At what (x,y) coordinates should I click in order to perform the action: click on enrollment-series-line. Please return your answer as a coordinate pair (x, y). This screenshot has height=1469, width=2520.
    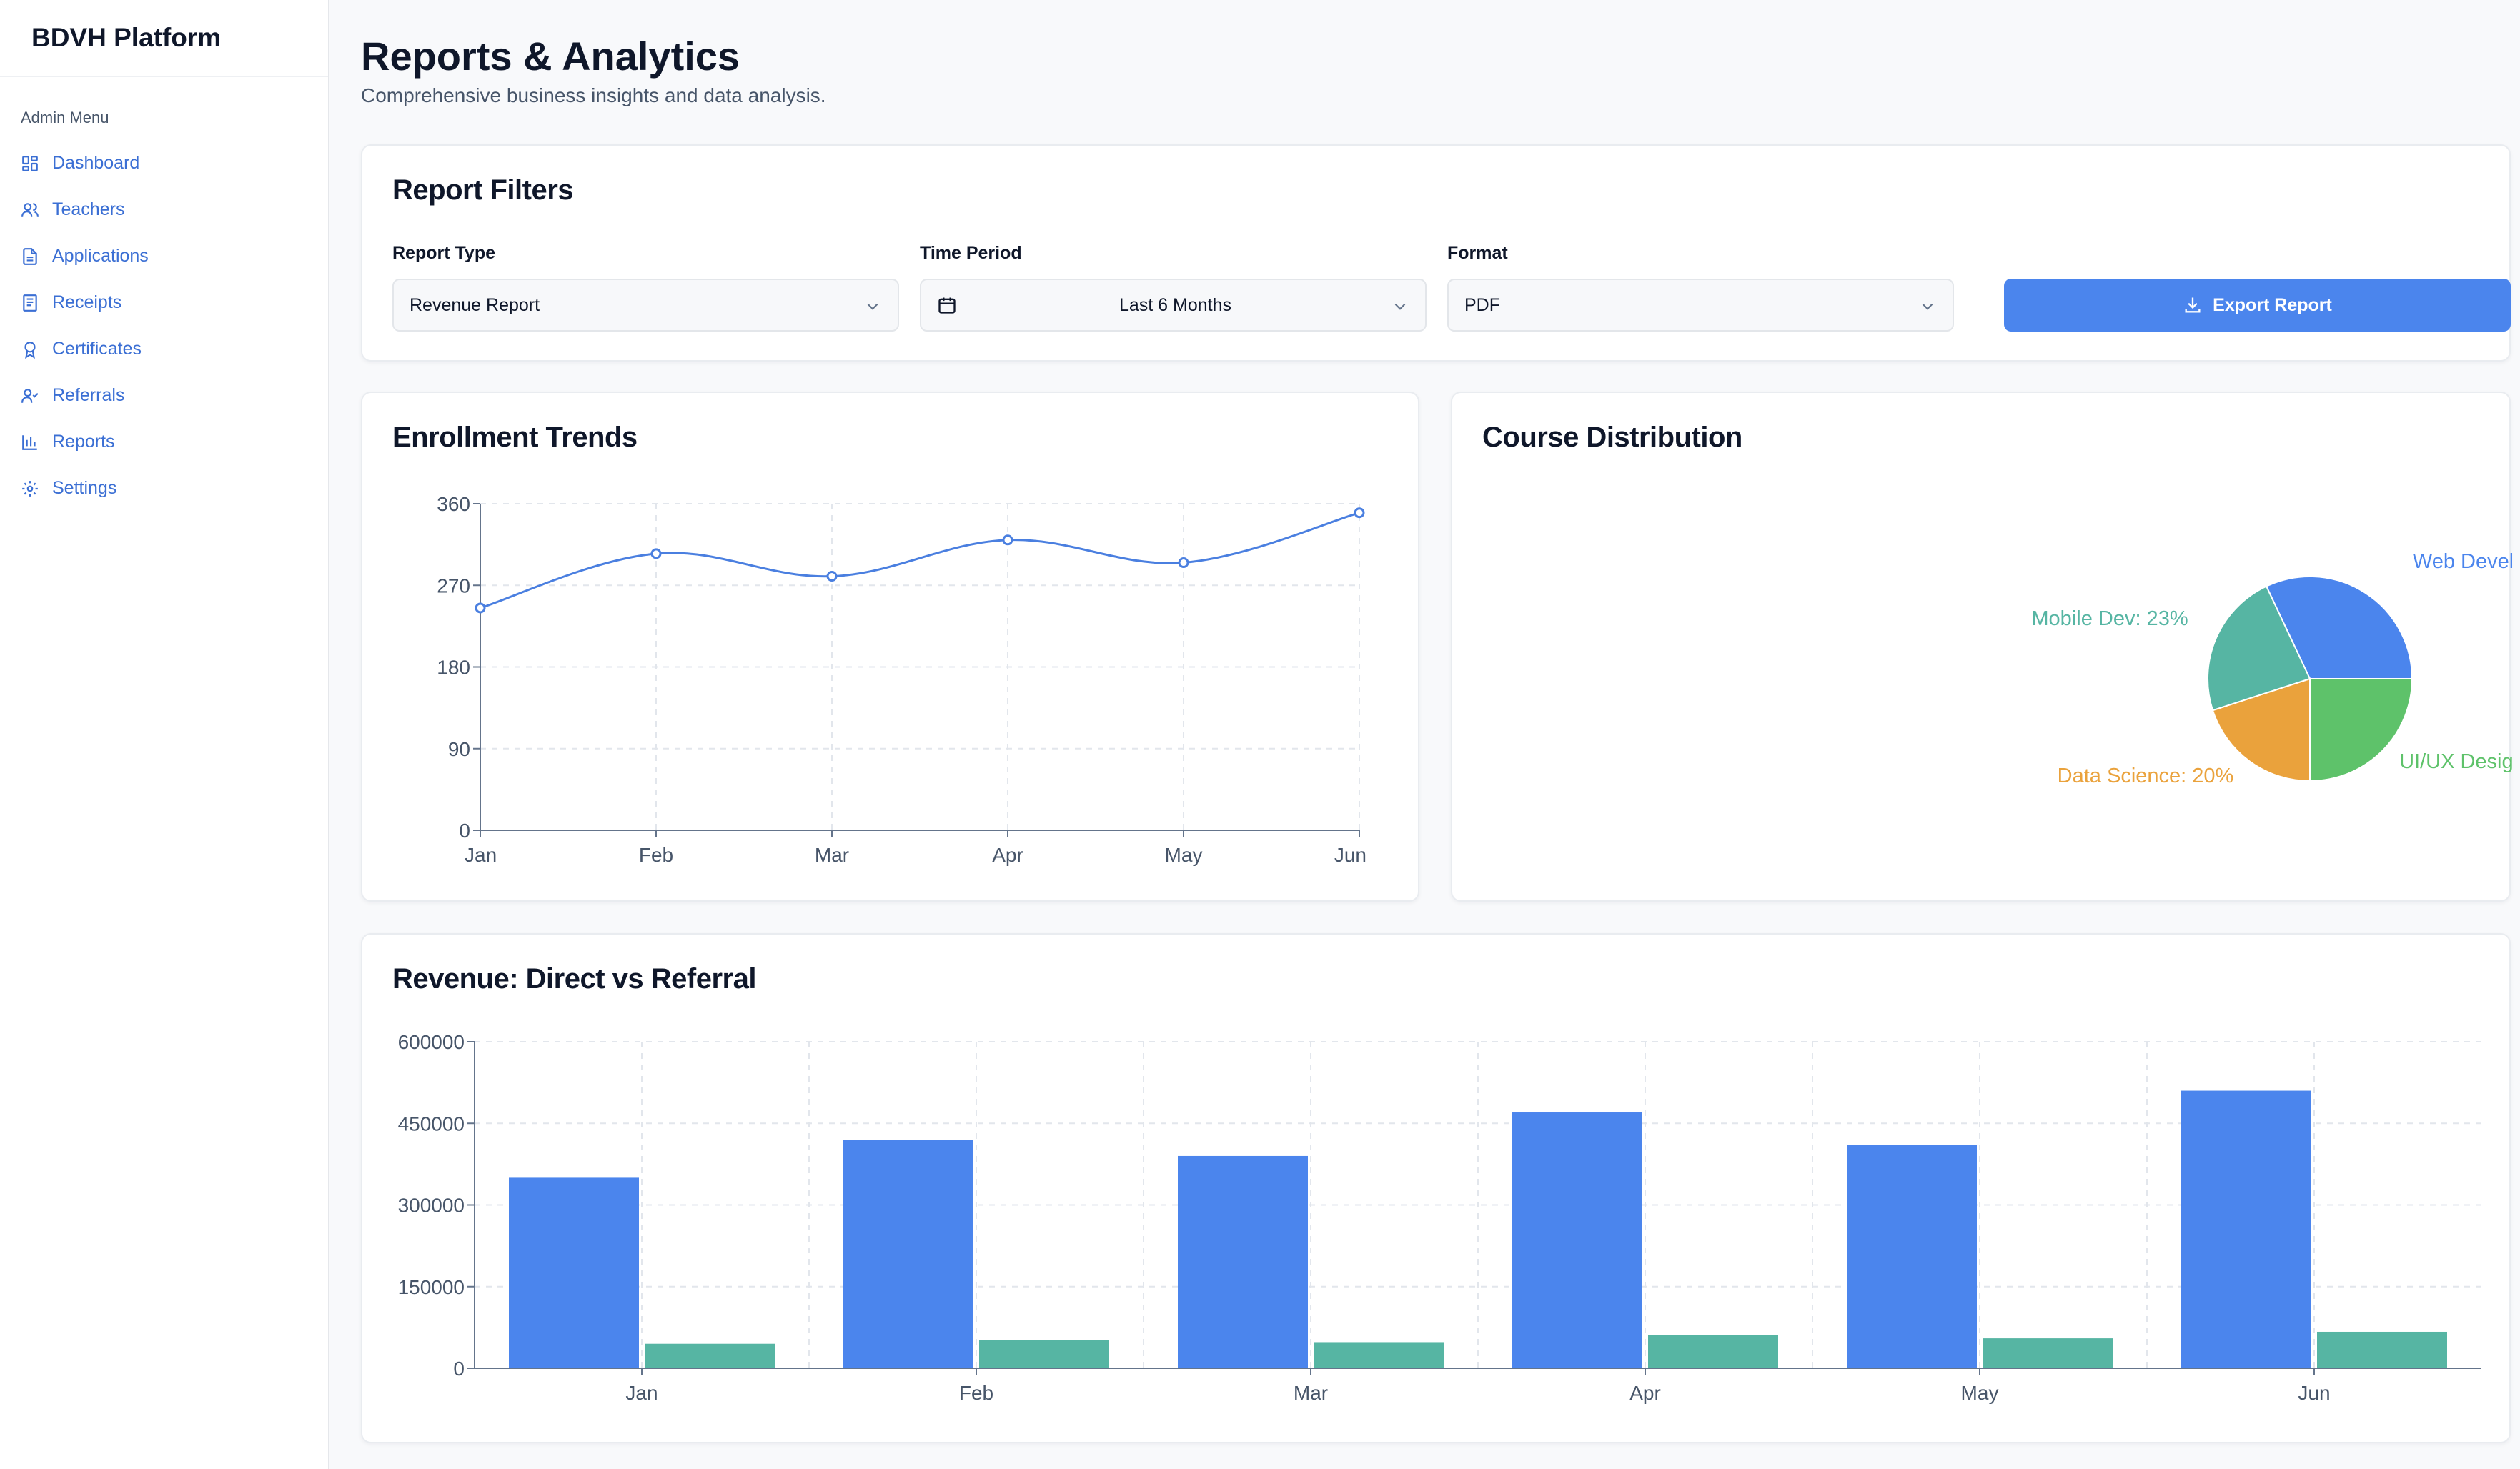
    Looking at the image, I should click on (920, 560).